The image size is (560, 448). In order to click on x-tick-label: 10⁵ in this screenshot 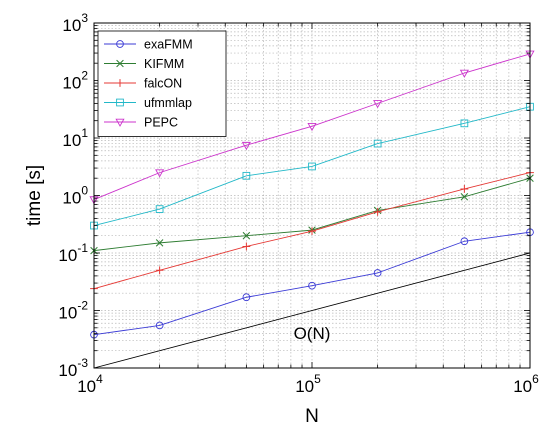, I will do `click(308, 384)`.